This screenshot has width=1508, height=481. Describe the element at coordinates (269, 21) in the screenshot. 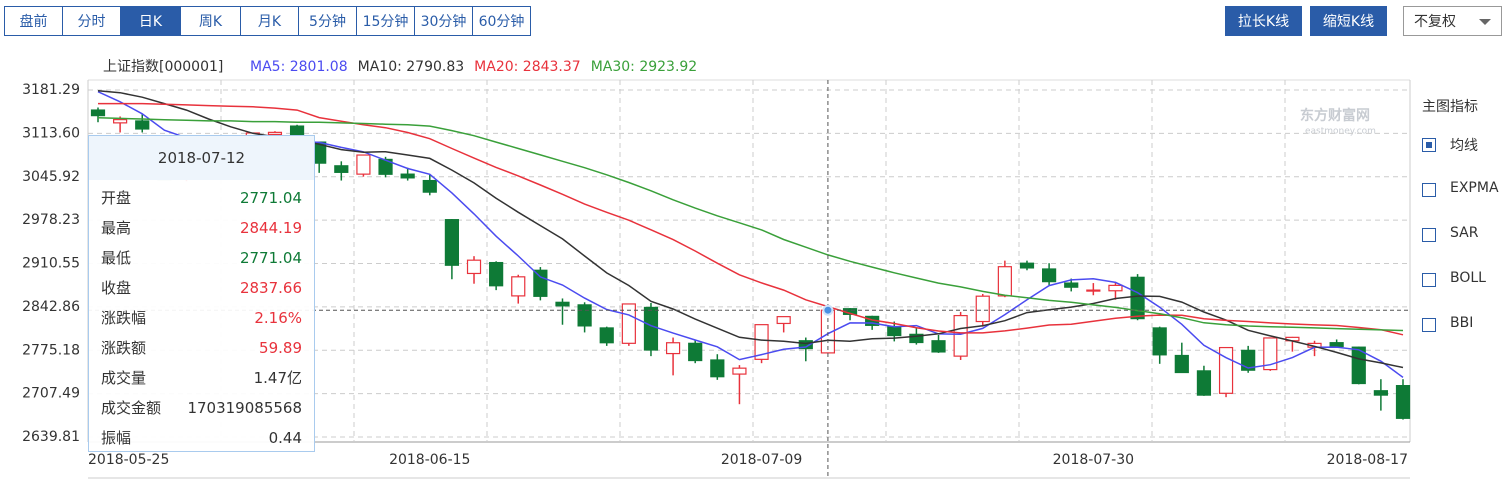

I see `period-button: 月K` at that location.